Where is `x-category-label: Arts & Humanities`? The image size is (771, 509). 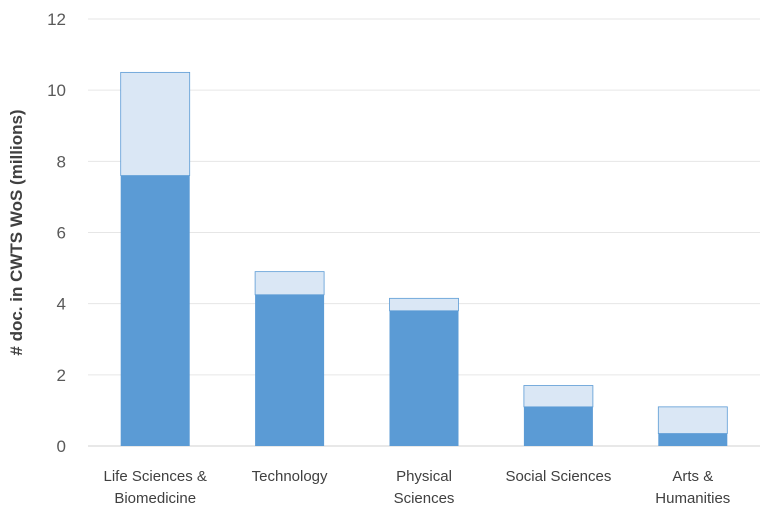 x-category-label: Arts & Humanities is located at coordinates (692, 487).